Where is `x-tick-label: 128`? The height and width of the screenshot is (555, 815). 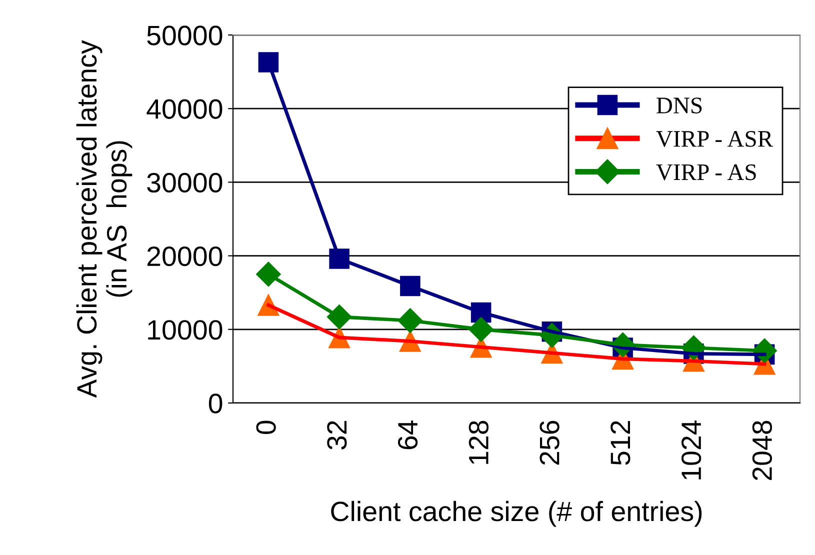
x-tick-label: 128 is located at coordinates (478, 442).